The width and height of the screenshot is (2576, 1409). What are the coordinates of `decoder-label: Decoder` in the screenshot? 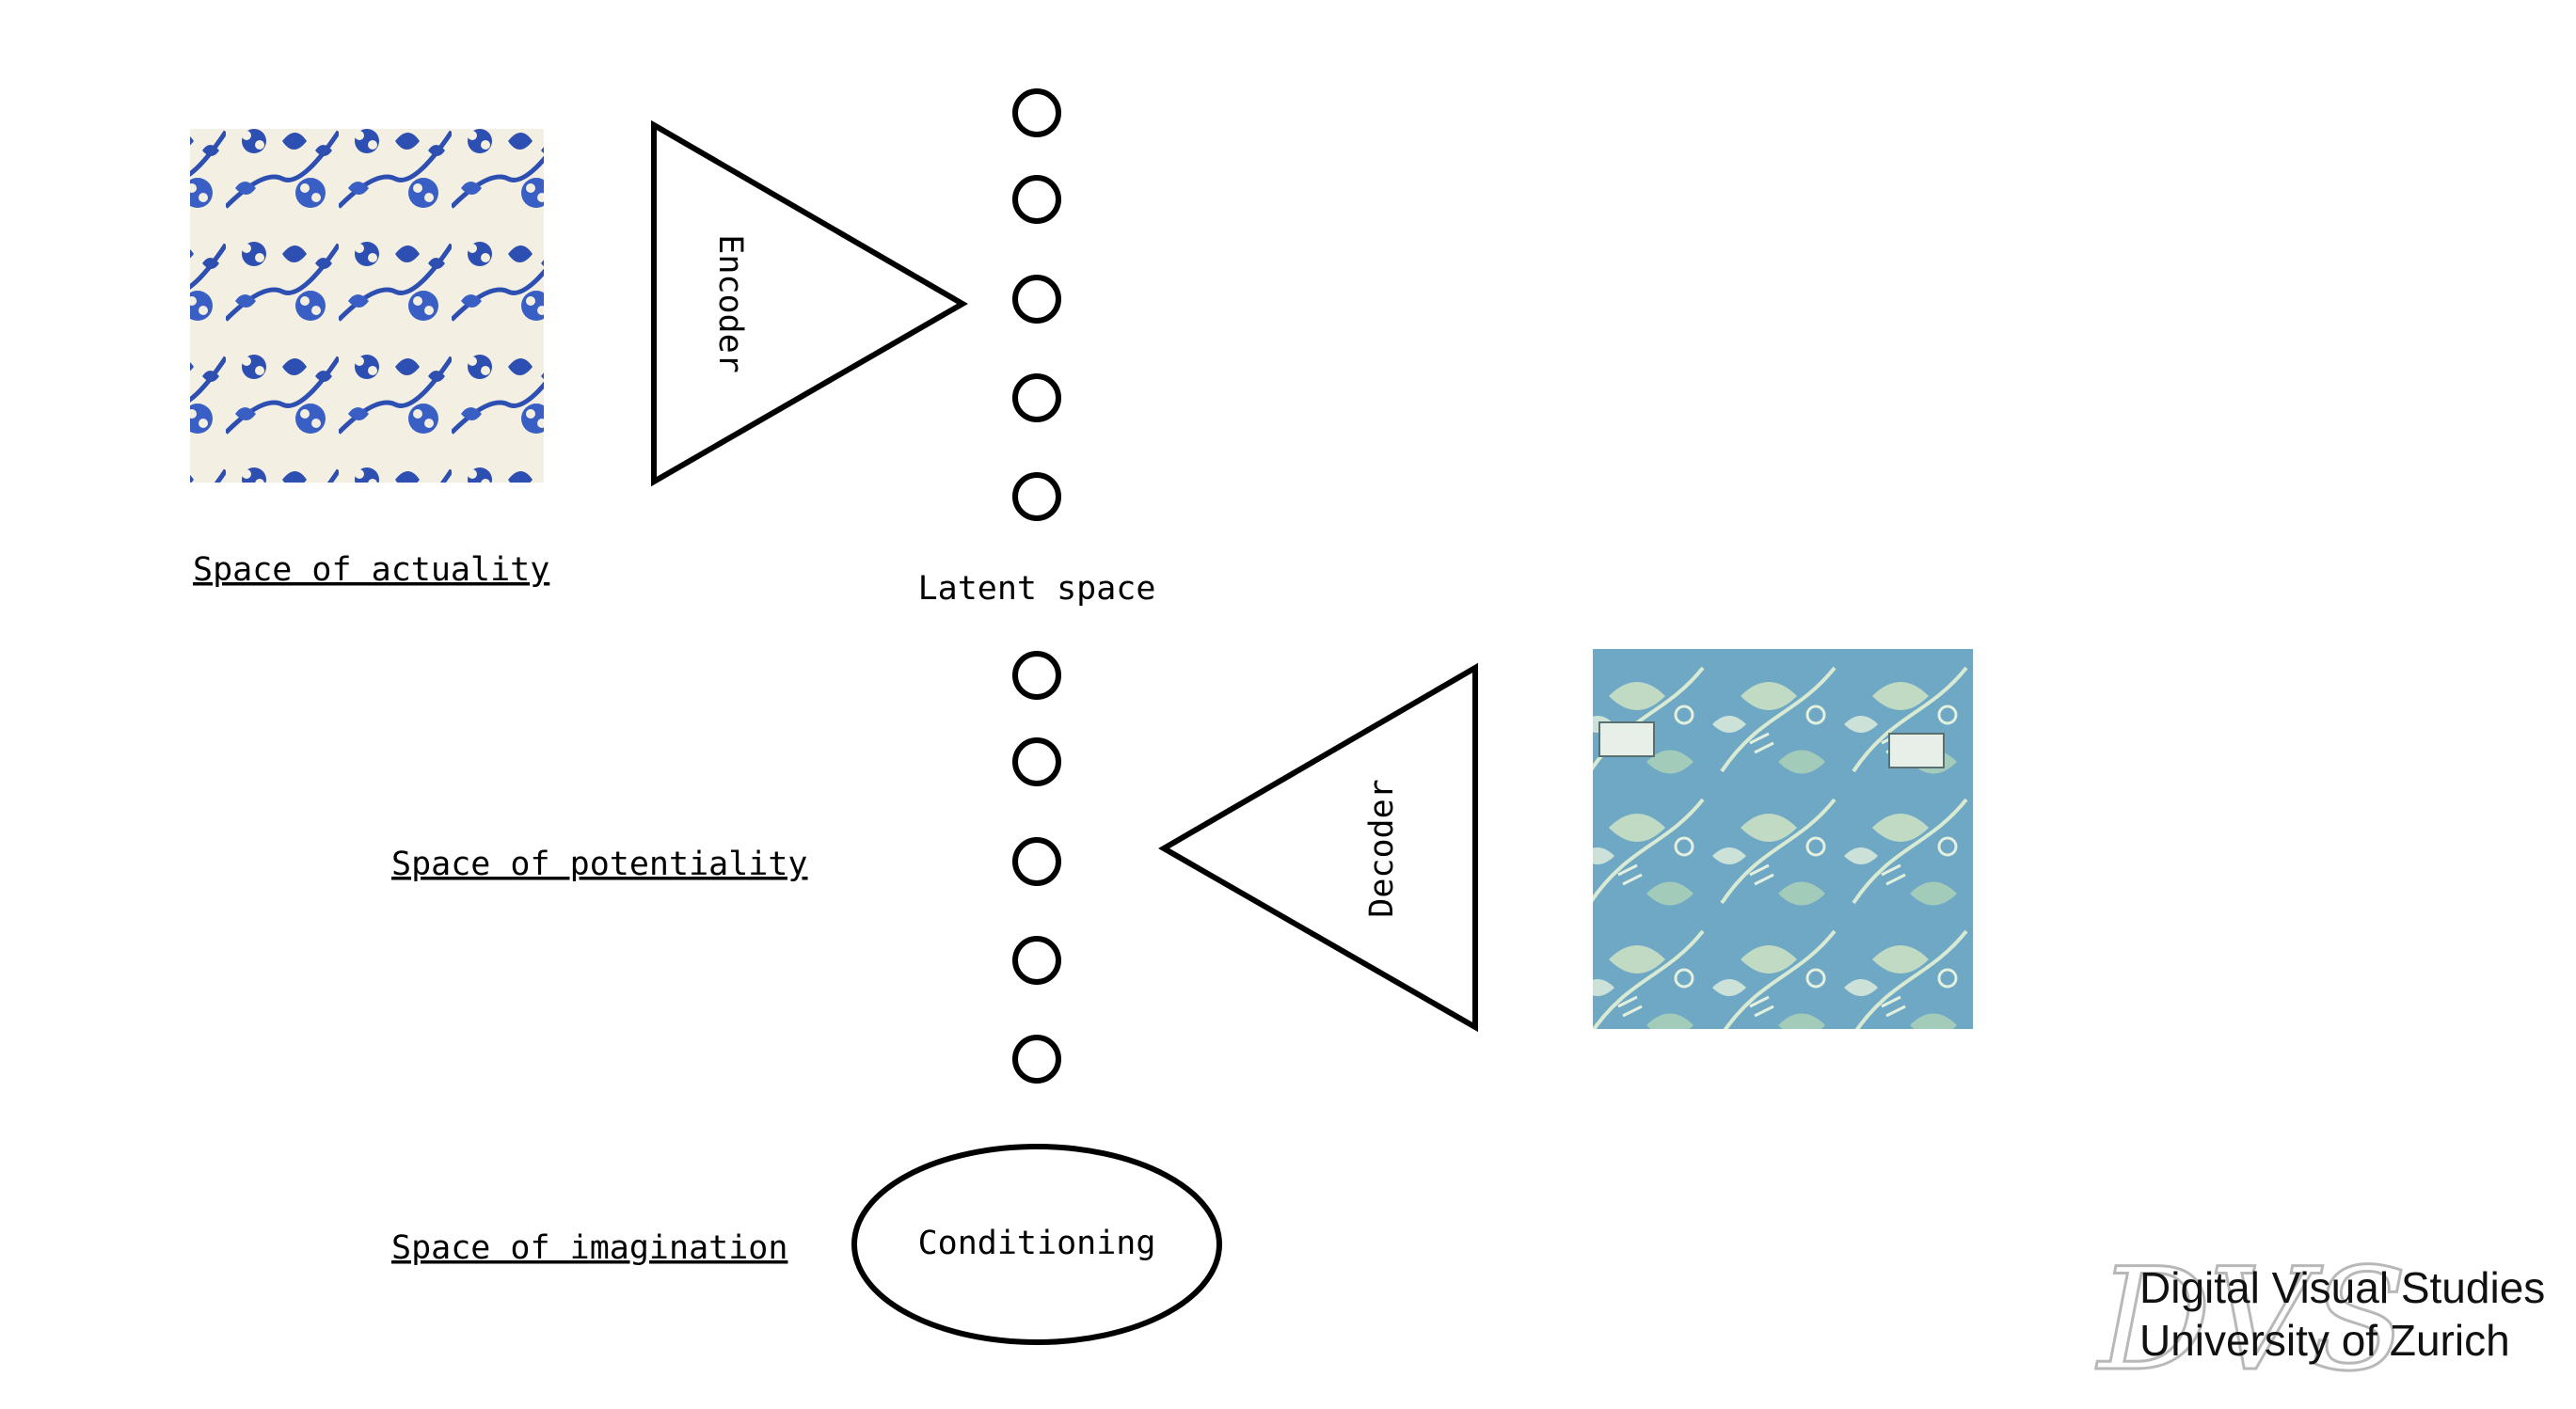 It's located at (1382, 848).